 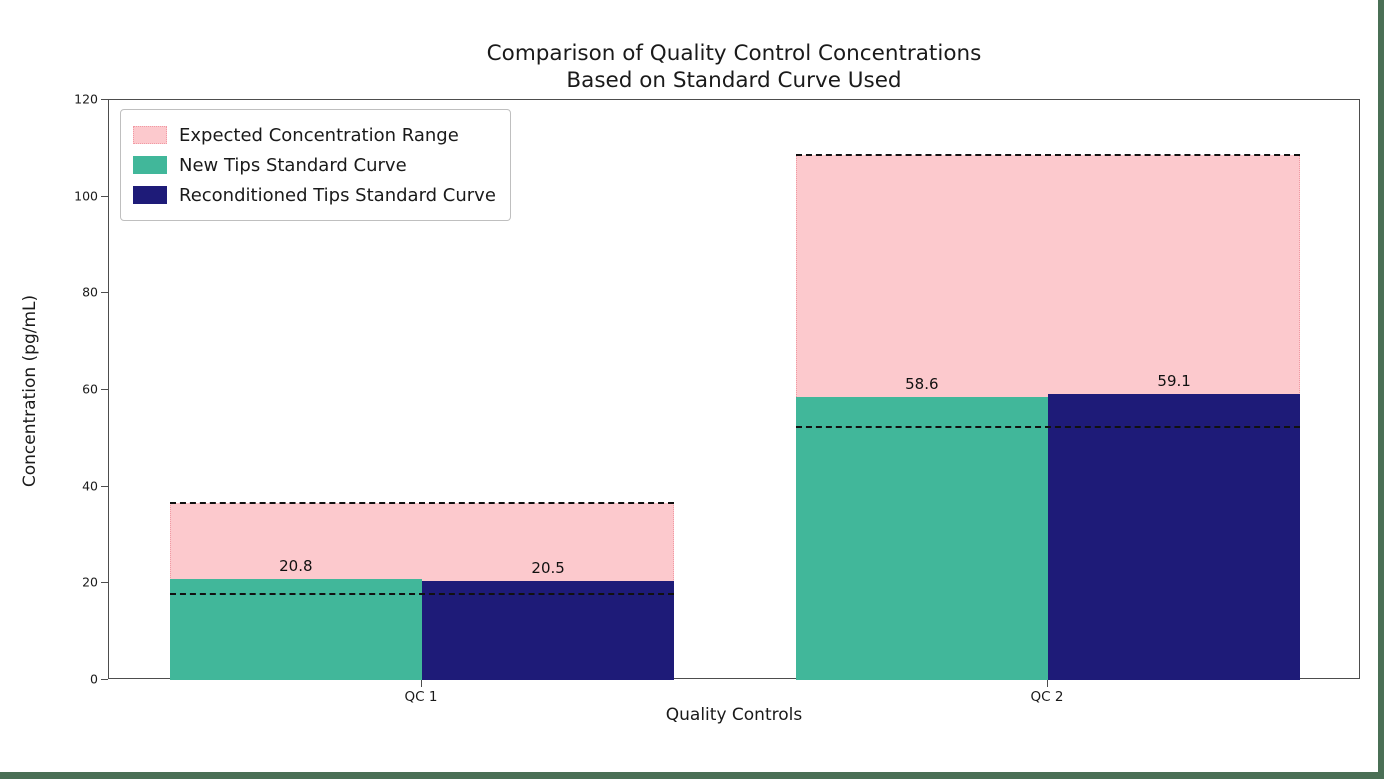 I want to click on y-tick-label: 100, so click(x=86, y=196).